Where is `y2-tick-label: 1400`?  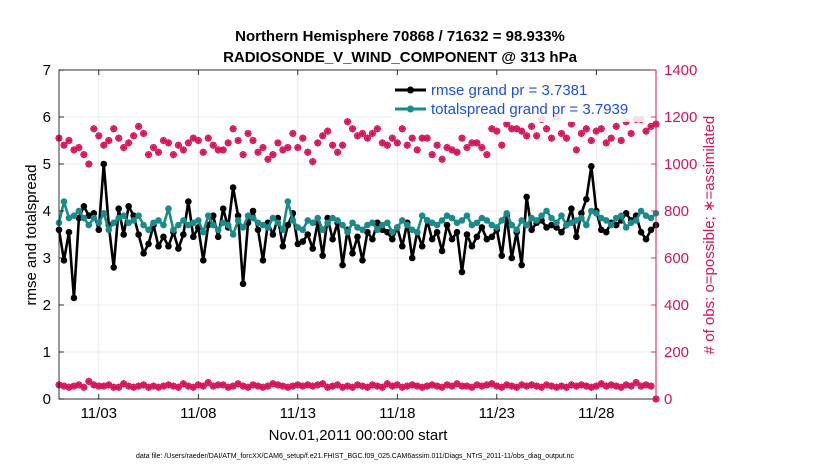 y2-tick-label: 1400 is located at coordinates (680, 70).